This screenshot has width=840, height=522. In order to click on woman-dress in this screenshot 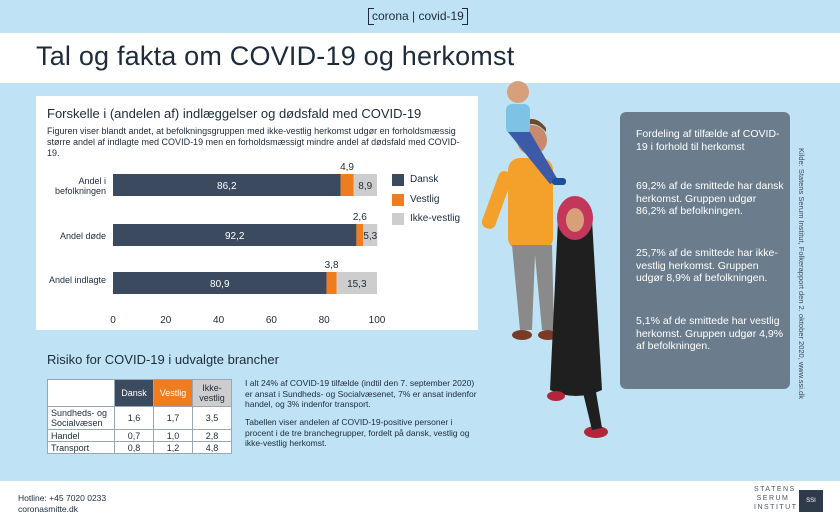, I will do `click(576, 302)`.